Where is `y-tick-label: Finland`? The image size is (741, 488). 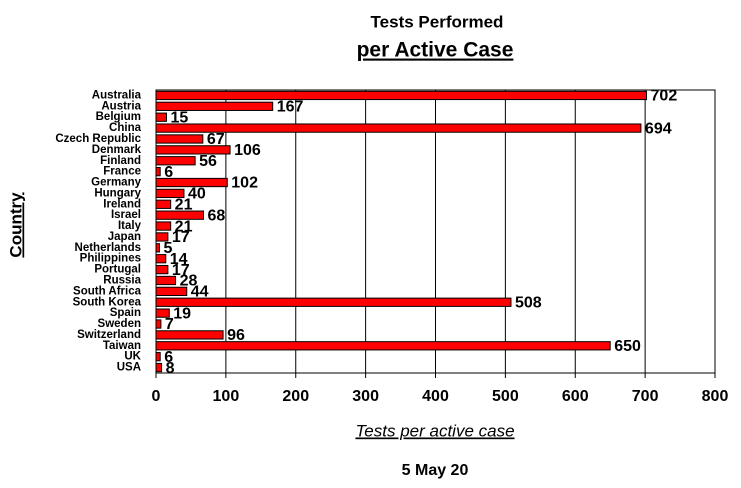
y-tick-label: Finland is located at coordinates (120, 161).